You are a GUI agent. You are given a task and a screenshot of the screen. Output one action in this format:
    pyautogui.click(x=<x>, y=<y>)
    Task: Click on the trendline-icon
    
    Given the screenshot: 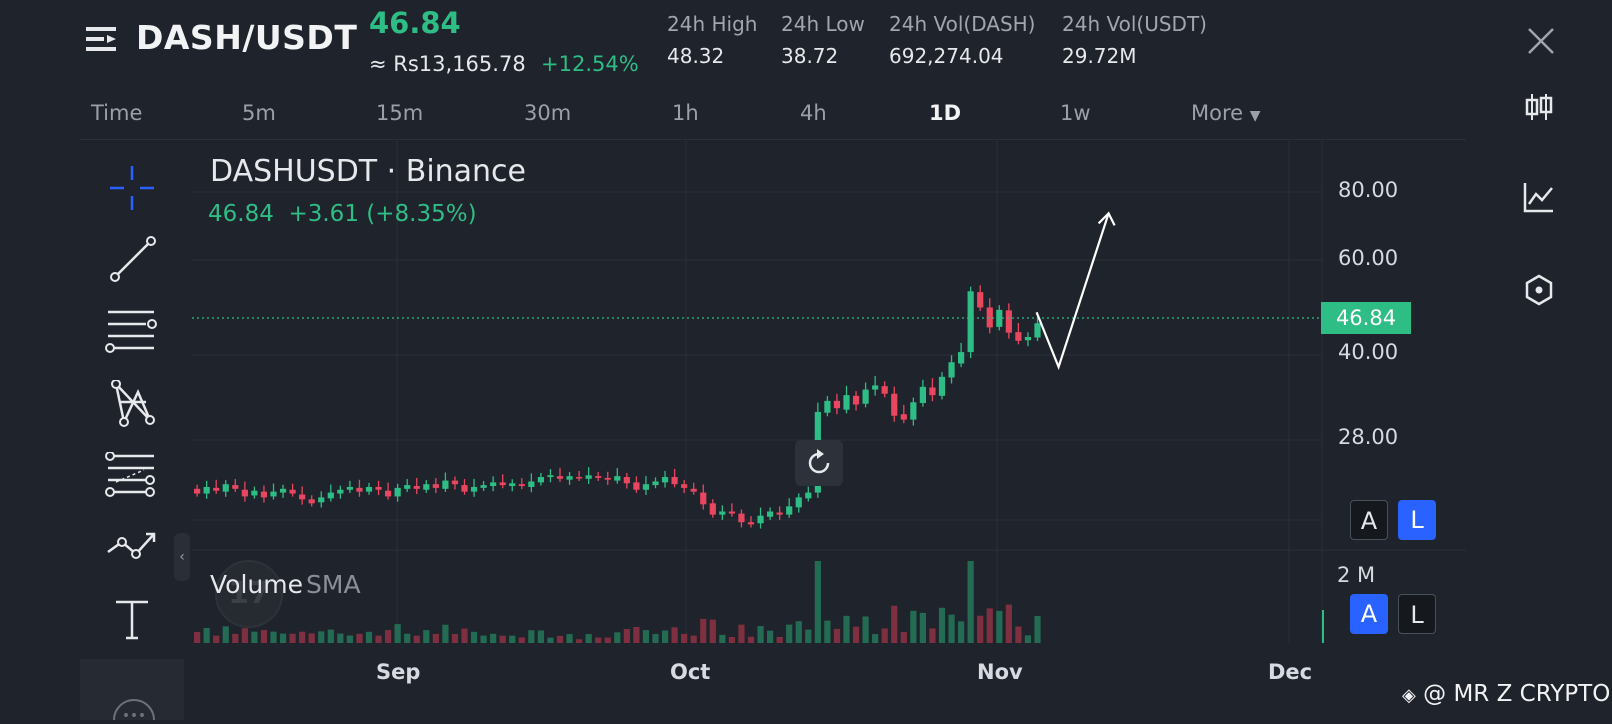 What is the action you would take?
    pyautogui.click(x=132, y=260)
    